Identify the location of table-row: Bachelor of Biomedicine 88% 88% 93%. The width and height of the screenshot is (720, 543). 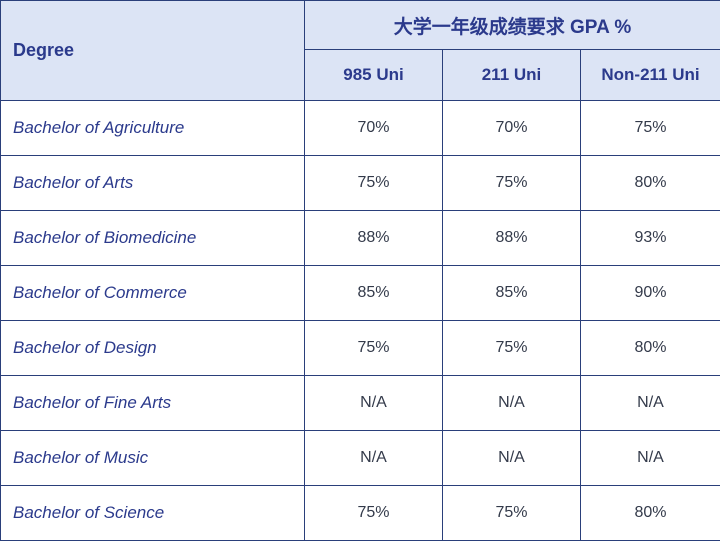
(360, 238).